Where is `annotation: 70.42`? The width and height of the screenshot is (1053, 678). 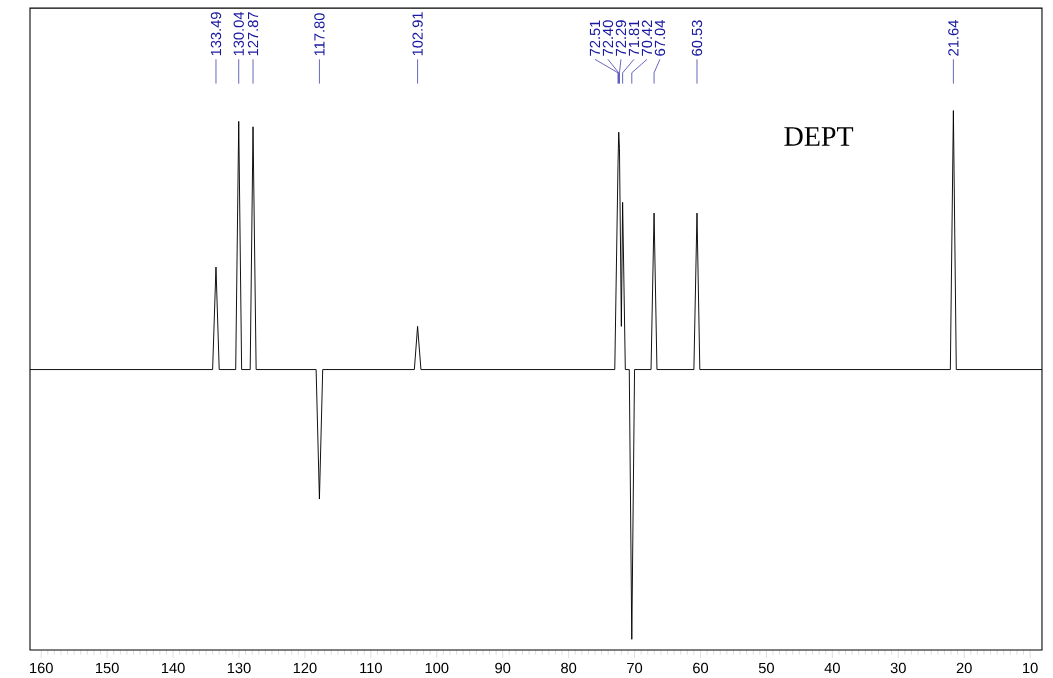
annotation: 70.42 is located at coordinates (647, 38).